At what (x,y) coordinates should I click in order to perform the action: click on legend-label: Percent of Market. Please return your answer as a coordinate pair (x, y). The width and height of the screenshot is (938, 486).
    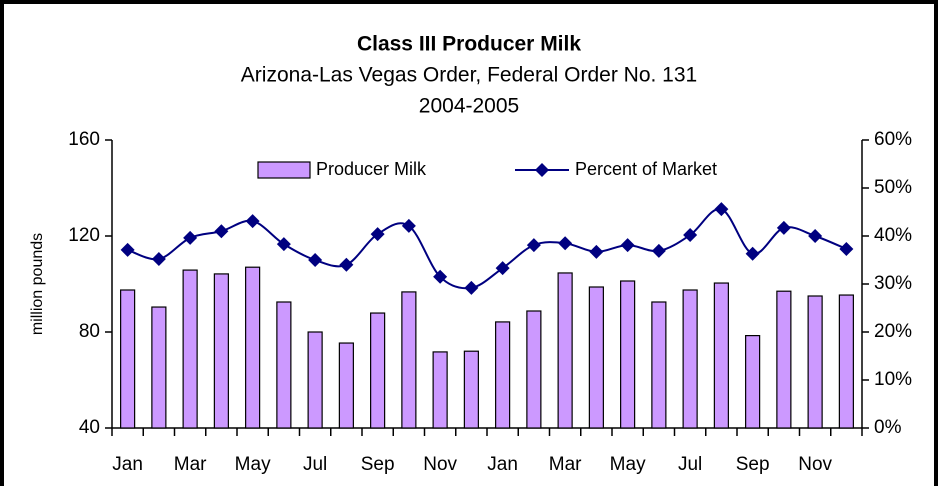
    Looking at the image, I should click on (646, 169).